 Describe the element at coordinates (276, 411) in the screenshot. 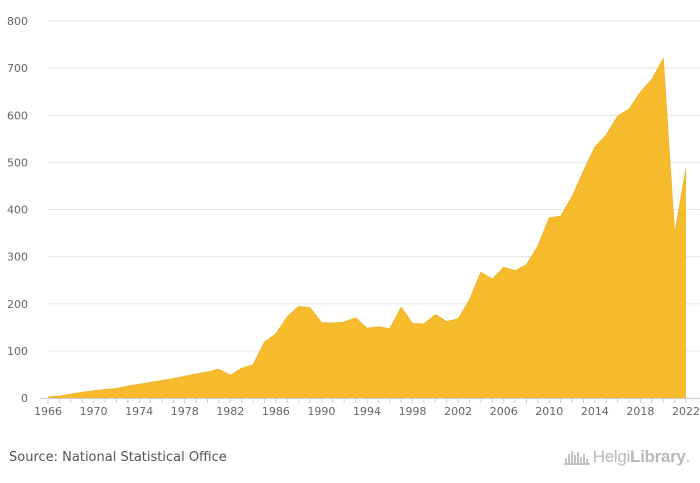

I see `x-tick-label: 1986` at that location.